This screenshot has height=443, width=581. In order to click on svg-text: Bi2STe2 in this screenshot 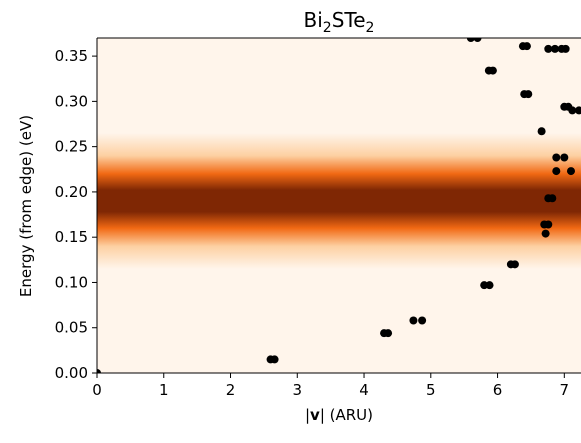, I will do `click(339, 22)`.